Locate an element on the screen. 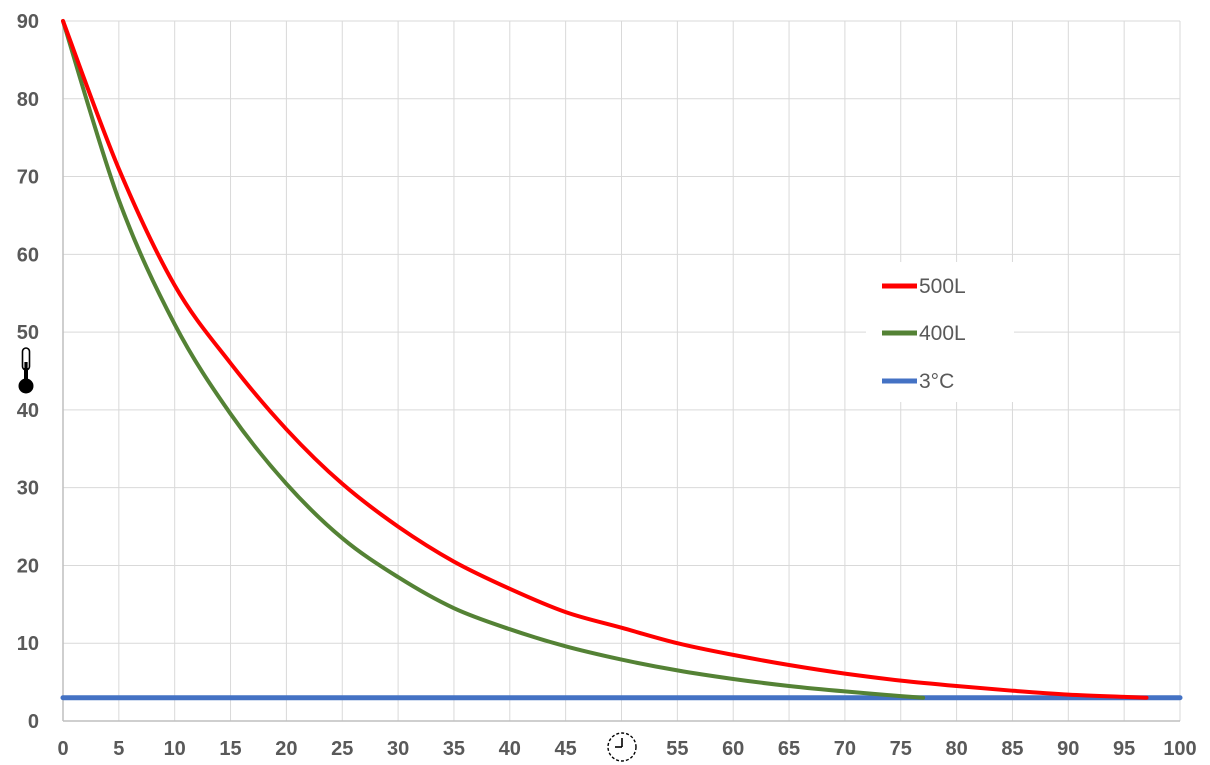 The image size is (1210, 765). x-tick-label: 10 is located at coordinates (175, 749).